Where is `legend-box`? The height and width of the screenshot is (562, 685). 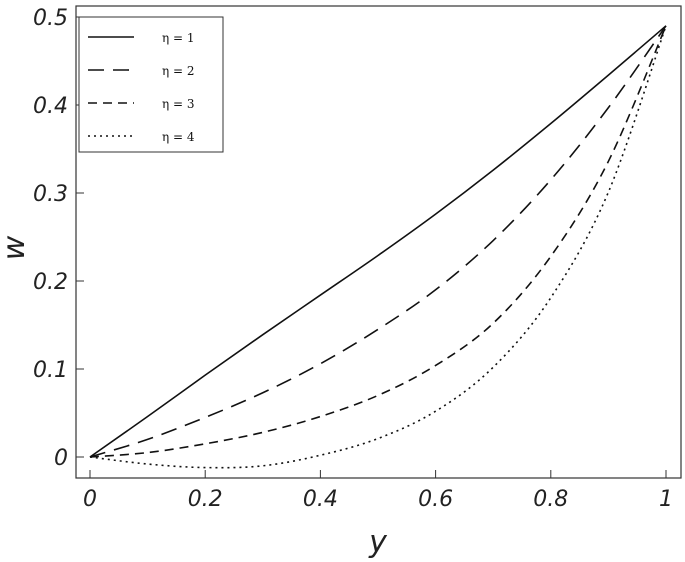 legend-box is located at coordinates (151, 84).